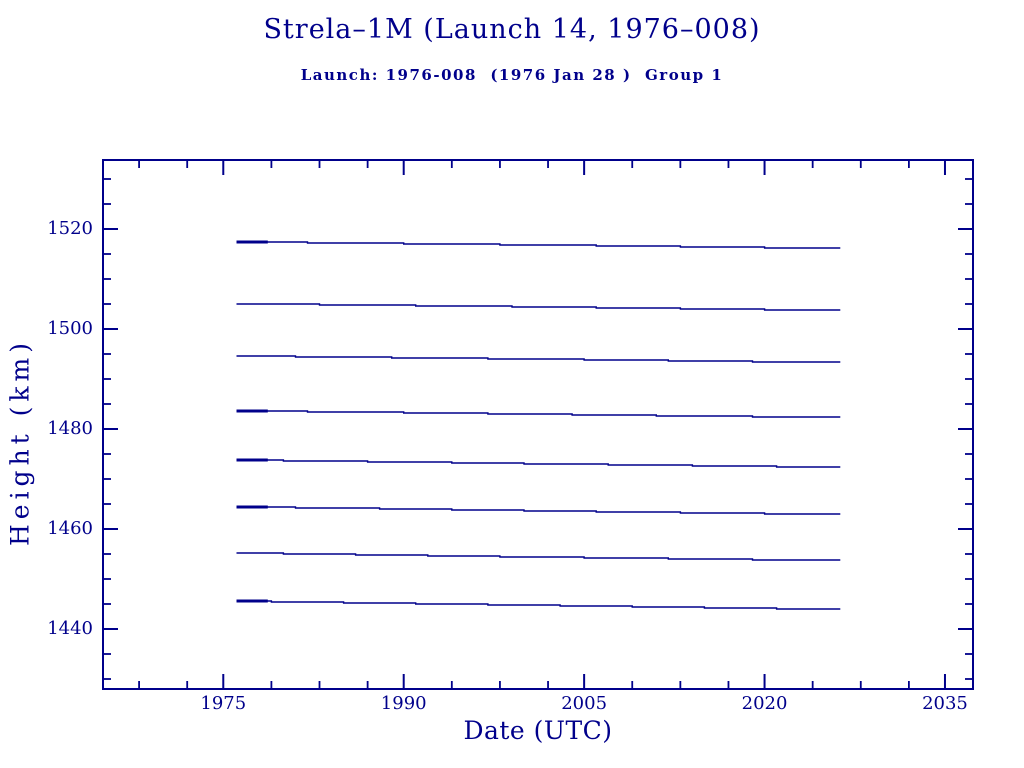 The image size is (1024, 768). Describe the element at coordinates (538, 730) in the screenshot. I see `x-axis-label: Date (UTC)` at that location.